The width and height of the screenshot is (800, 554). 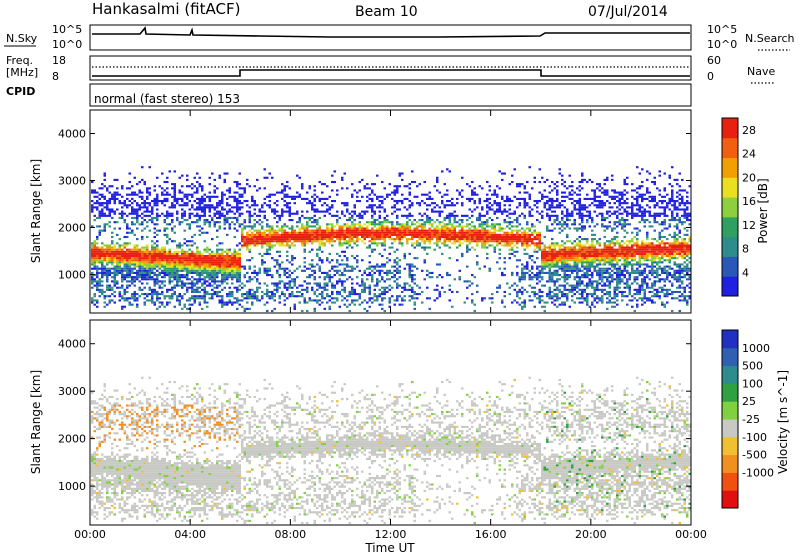 I want to click on velocity-colorbar-label: Velocity [m s^-1], so click(x=783, y=422).